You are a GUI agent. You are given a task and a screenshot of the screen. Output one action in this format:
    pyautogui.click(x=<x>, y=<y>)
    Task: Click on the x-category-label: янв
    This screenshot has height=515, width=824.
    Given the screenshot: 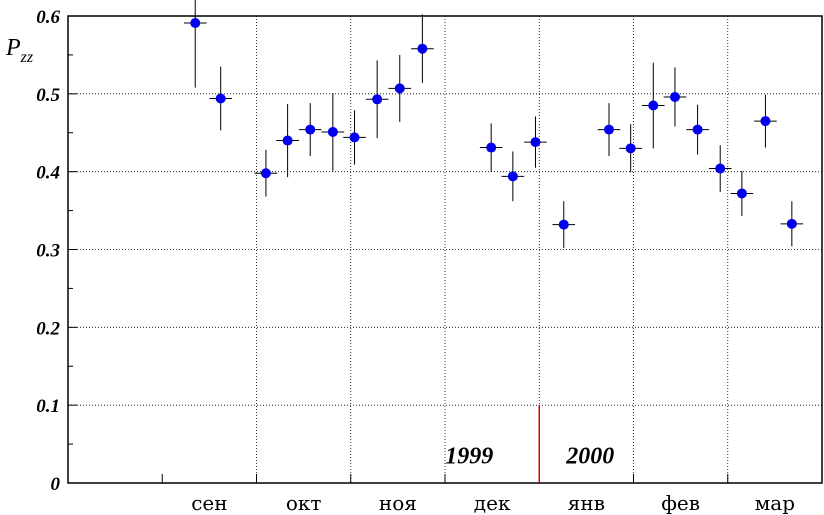 What is the action you would take?
    pyautogui.click(x=586, y=503)
    